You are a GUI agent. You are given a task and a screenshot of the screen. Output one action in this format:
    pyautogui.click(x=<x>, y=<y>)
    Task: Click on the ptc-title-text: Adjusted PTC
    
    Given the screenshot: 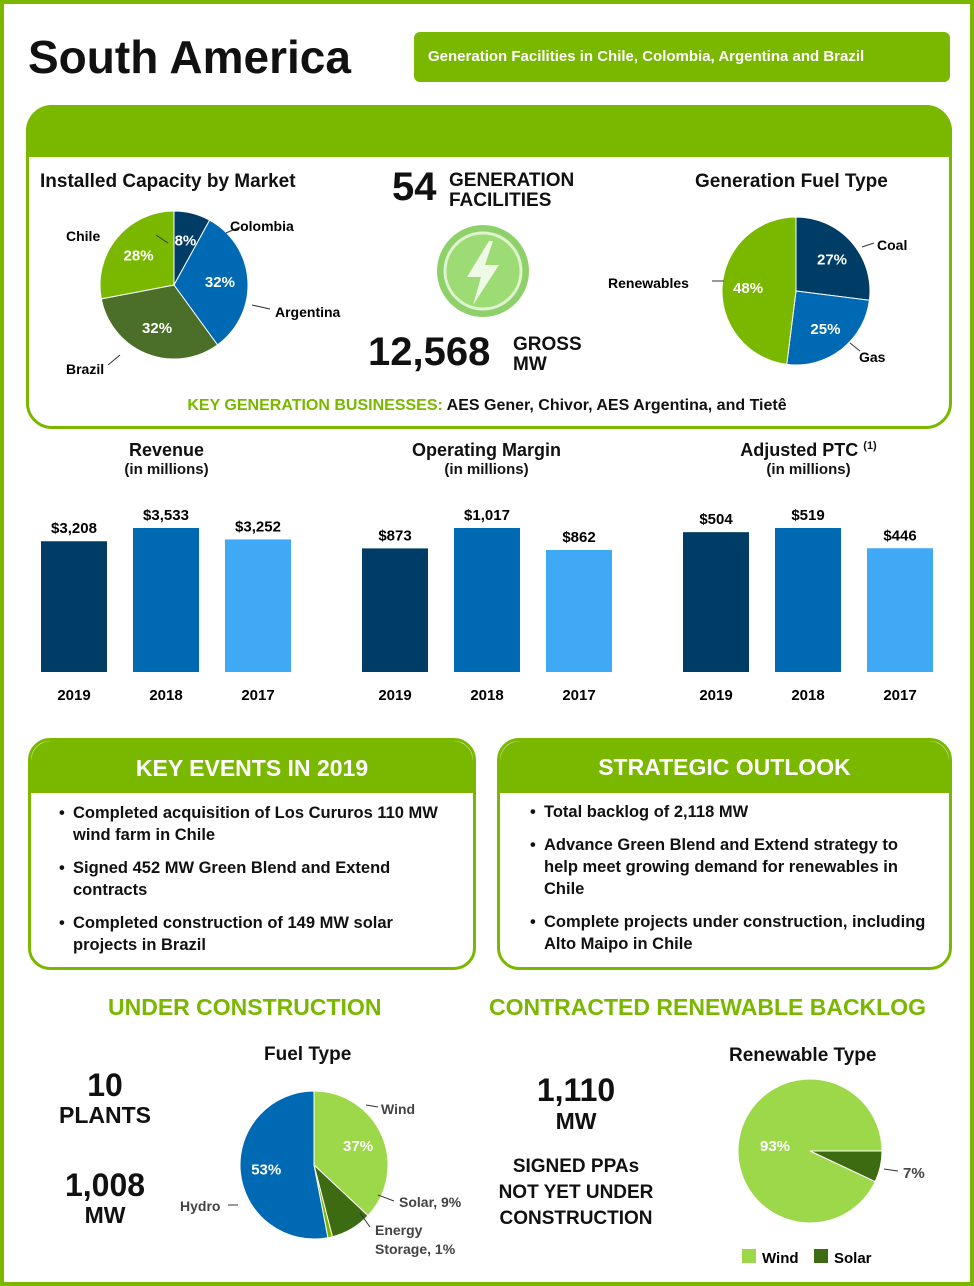 What is the action you would take?
    pyautogui.click(x=799, y=450)
    